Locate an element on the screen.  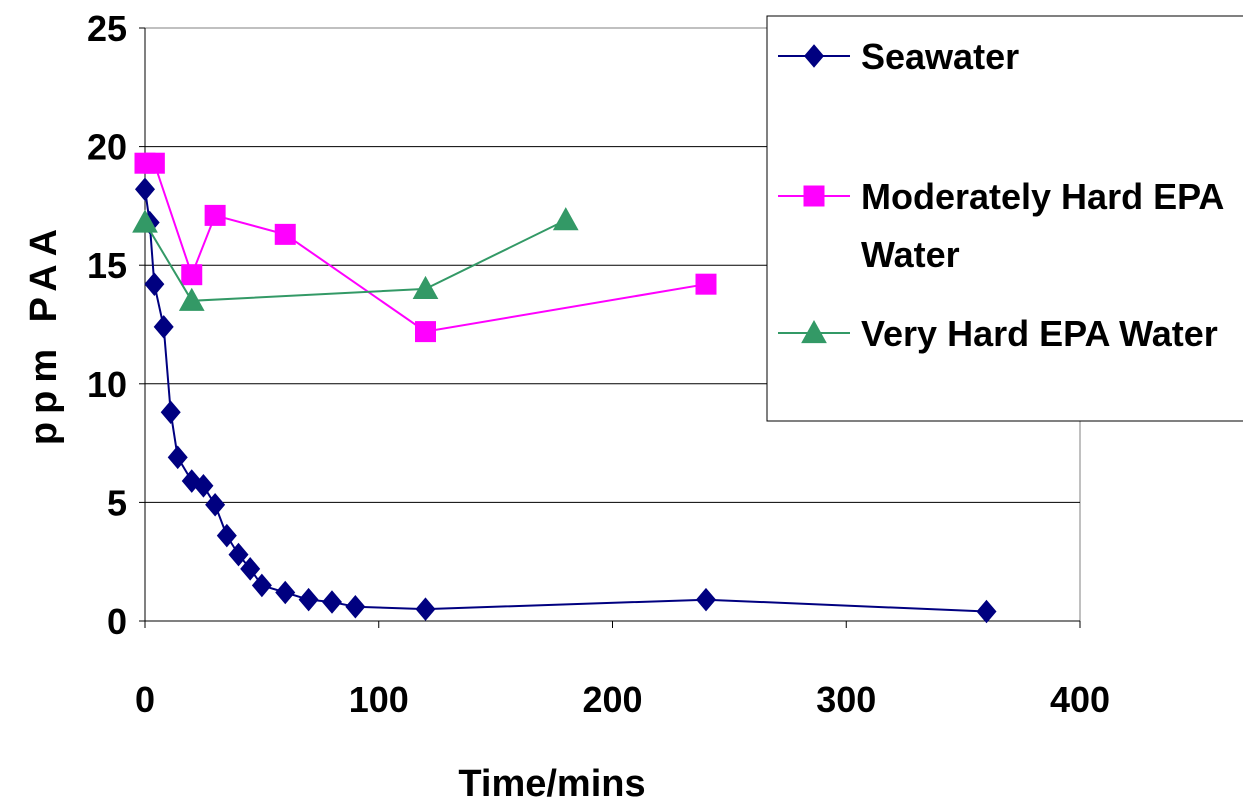
y-tick-label-25: 25 is located at coordinates (107, 28).